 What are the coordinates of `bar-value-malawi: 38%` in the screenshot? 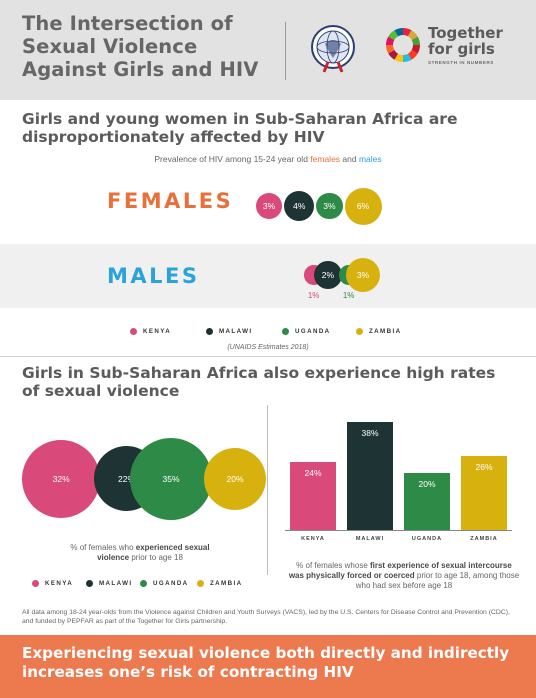 It's located at (370, 433).